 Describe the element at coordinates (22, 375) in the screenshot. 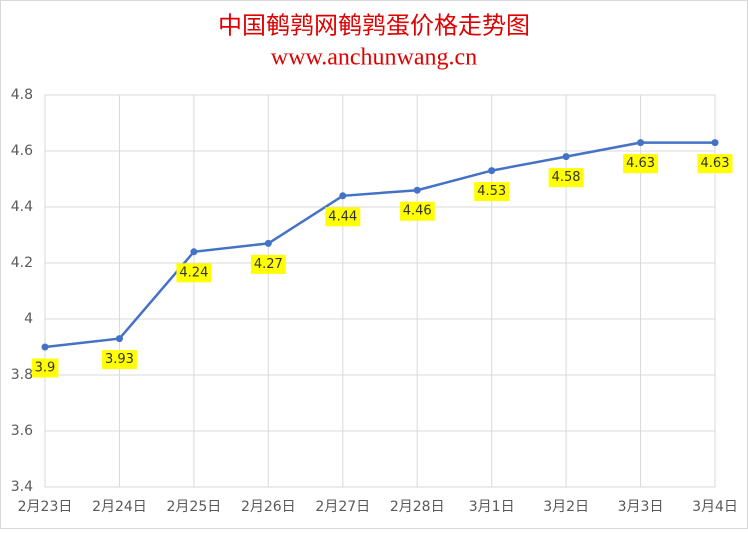

I see `y-tick-label: 3.8` at that location.